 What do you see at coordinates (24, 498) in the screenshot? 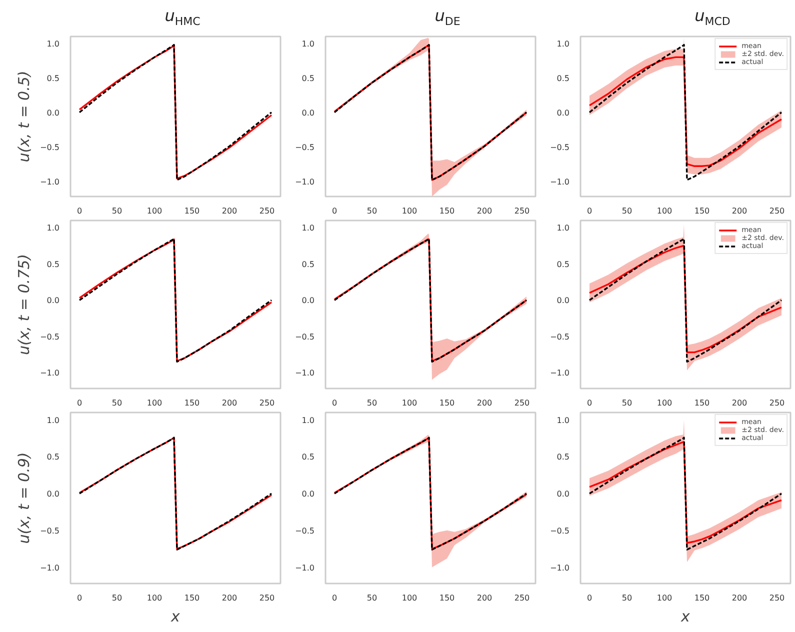
I see `y-axis-title: u(x, t = 0.9)` at bounding box center [24, 498].